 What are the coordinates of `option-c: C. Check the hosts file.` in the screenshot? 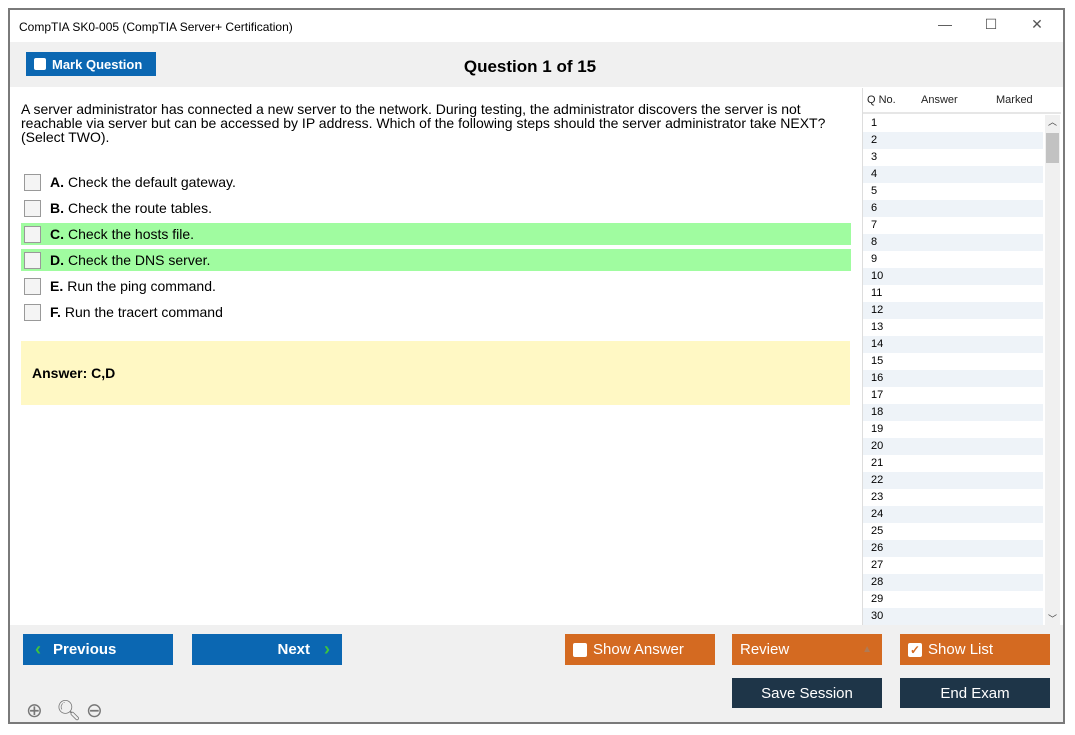 It's located at (436, 234).